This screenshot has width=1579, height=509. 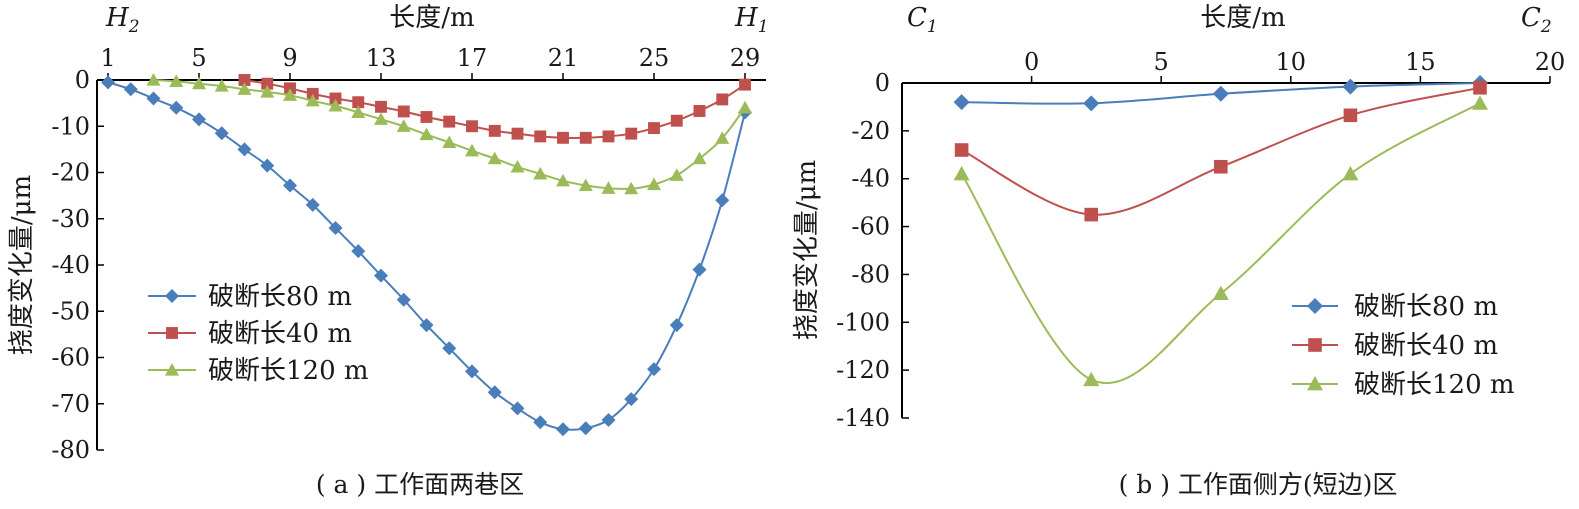 I want to click on panel-b-caption: ( b ) 工作面侧方(短边)区, so click(x=1258, y=484).